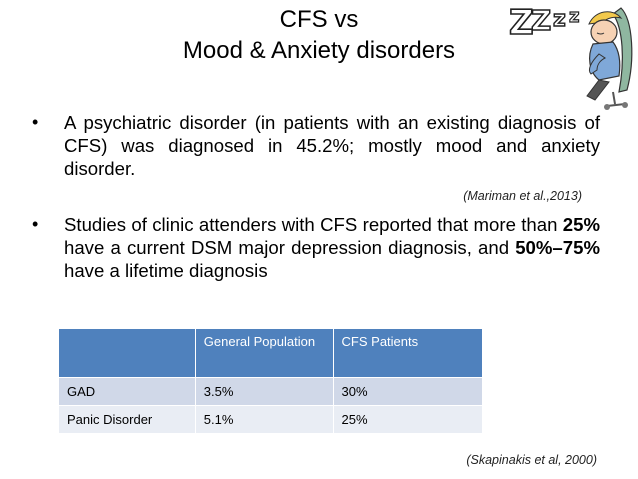  Describe the element at coordinates (319, 35) in the screenshot. I see `slide-title: CFS vs Mood & Anxiety disorders` at that location.